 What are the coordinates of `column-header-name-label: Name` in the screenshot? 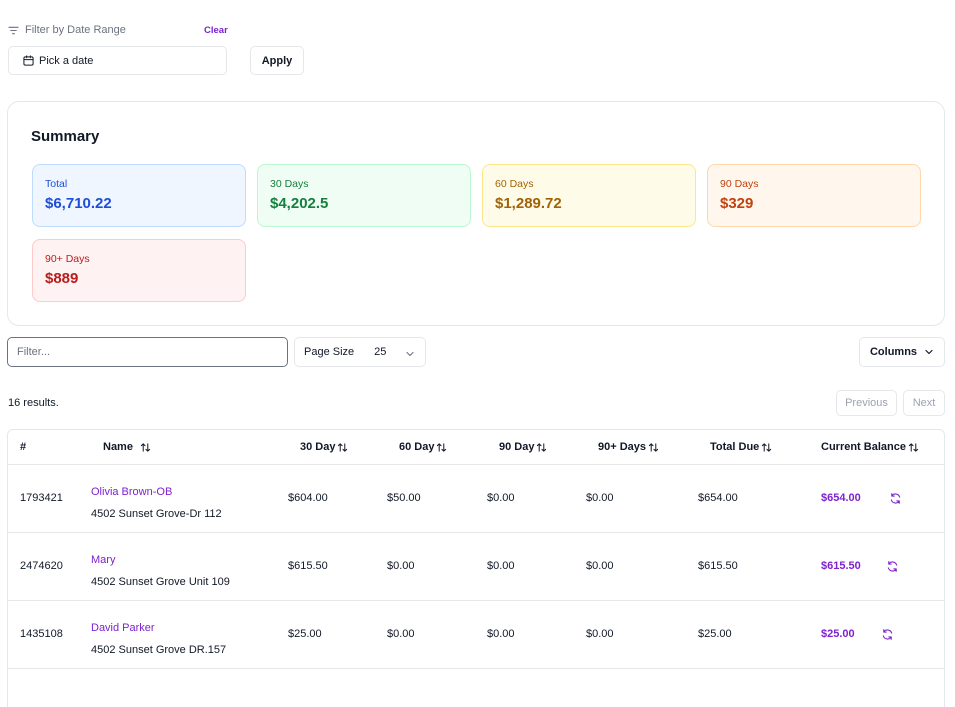 It's located at (118, 447).